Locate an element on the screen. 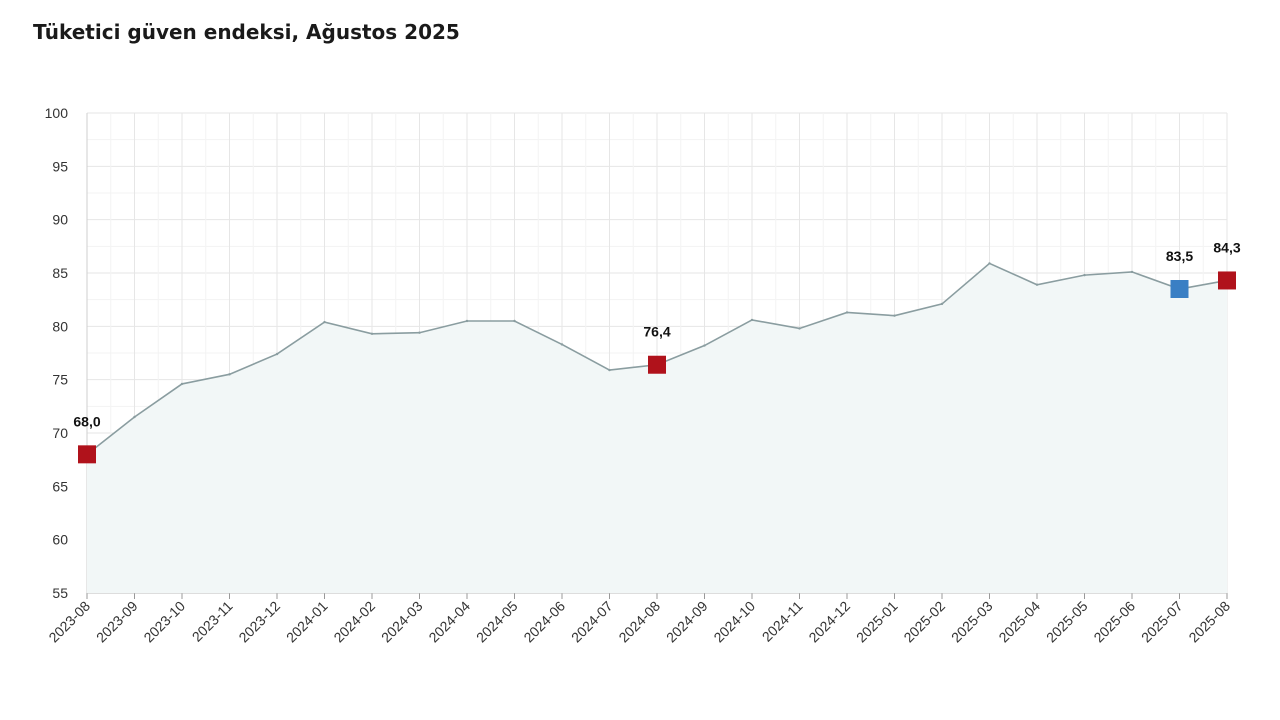 The image size is (1280, 720). x-tick-label: 2024-05 is located at coordinates (497, 622).